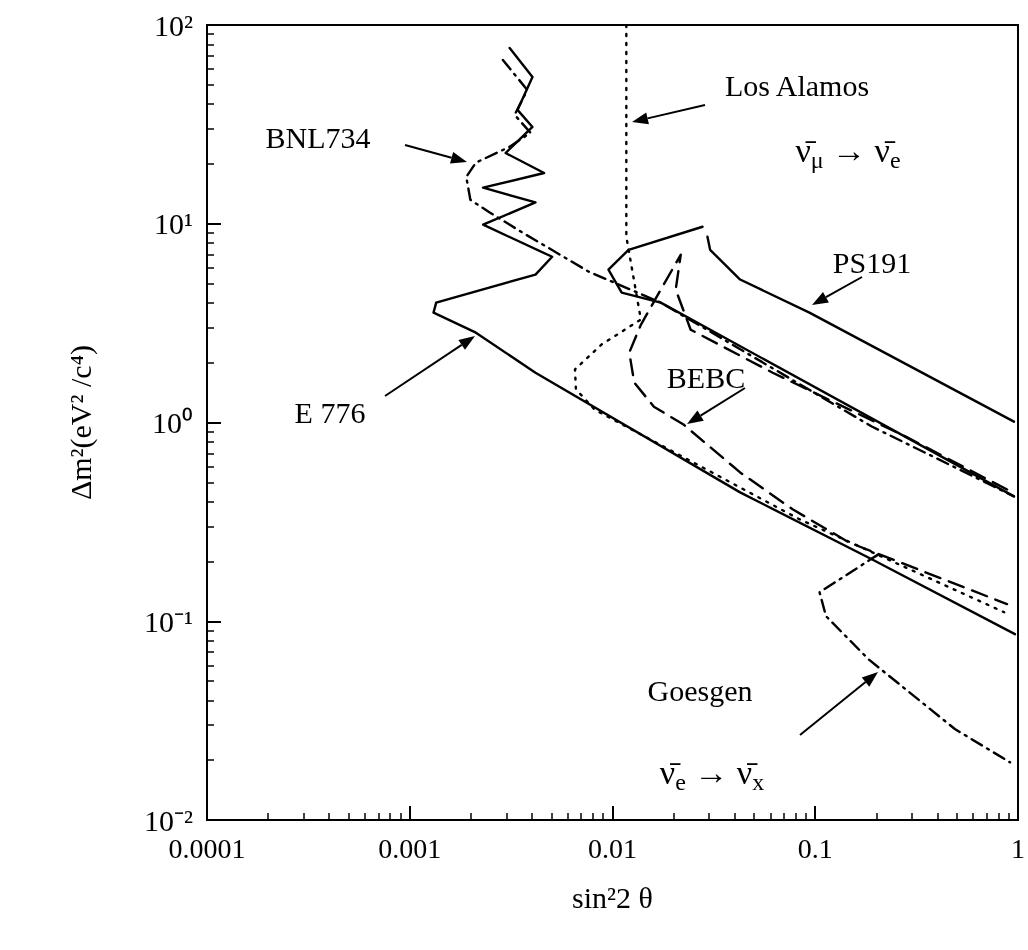  I want to click on x-tick-label: 1, so click(1018, 848).